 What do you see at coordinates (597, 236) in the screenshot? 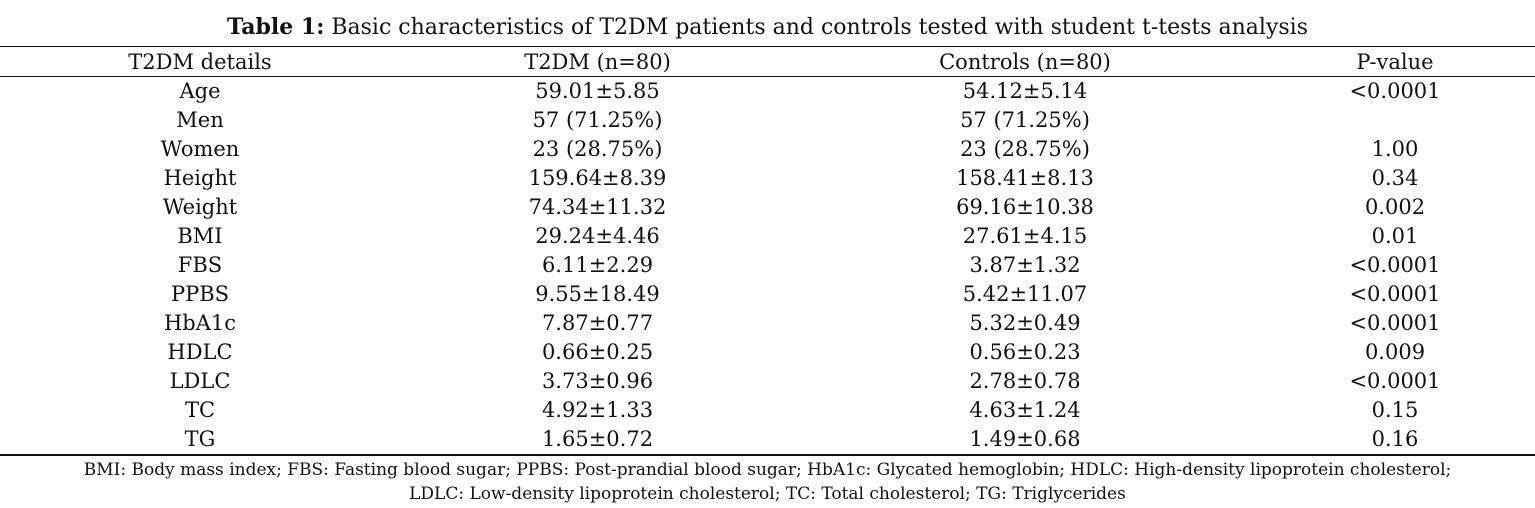
I see `cell-t2dm: 29.24±4.46` at bounding box center [597, 236].